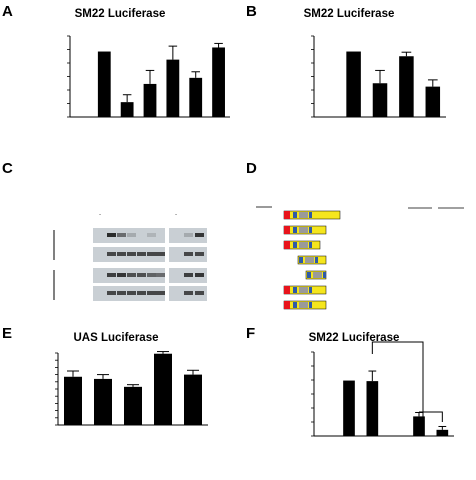 This screenshot has width=476, height=480. Describe the element at coordinates (7, 11) in the screenshot. I see `panel-label-a: A` at that location.